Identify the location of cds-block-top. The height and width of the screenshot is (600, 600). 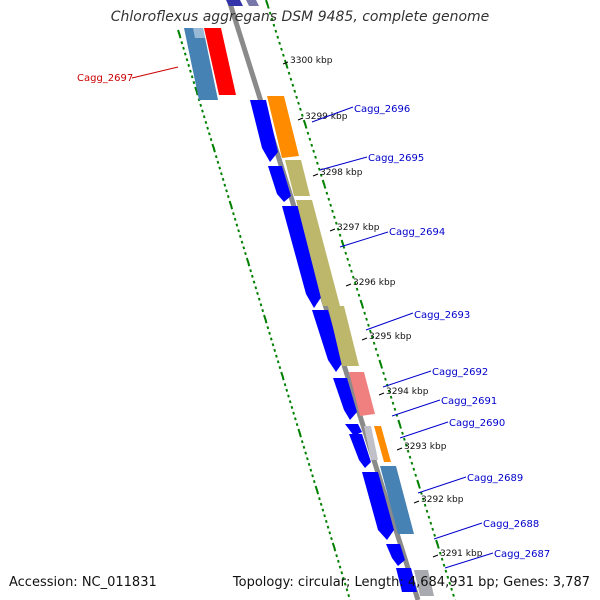
(234, 3).